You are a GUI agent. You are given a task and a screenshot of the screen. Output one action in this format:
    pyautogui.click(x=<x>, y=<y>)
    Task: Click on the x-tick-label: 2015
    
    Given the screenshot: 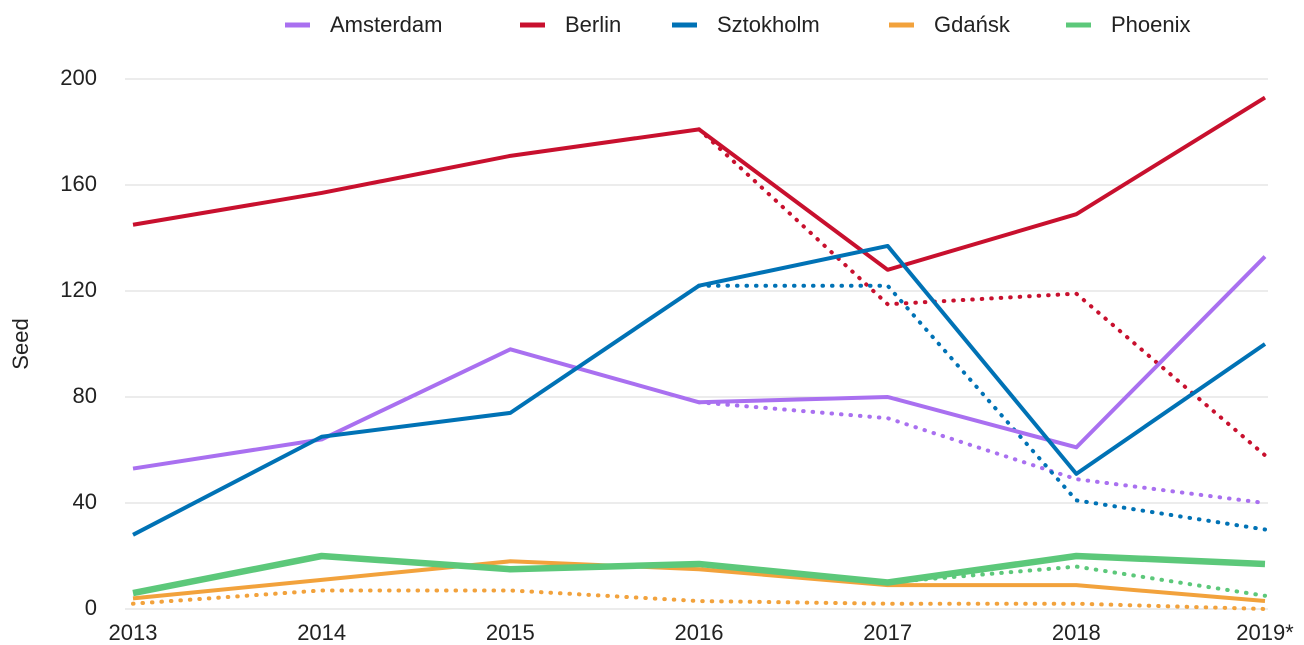 What is the action you would take?
    pyautogui.click(x=510, y=632)
    